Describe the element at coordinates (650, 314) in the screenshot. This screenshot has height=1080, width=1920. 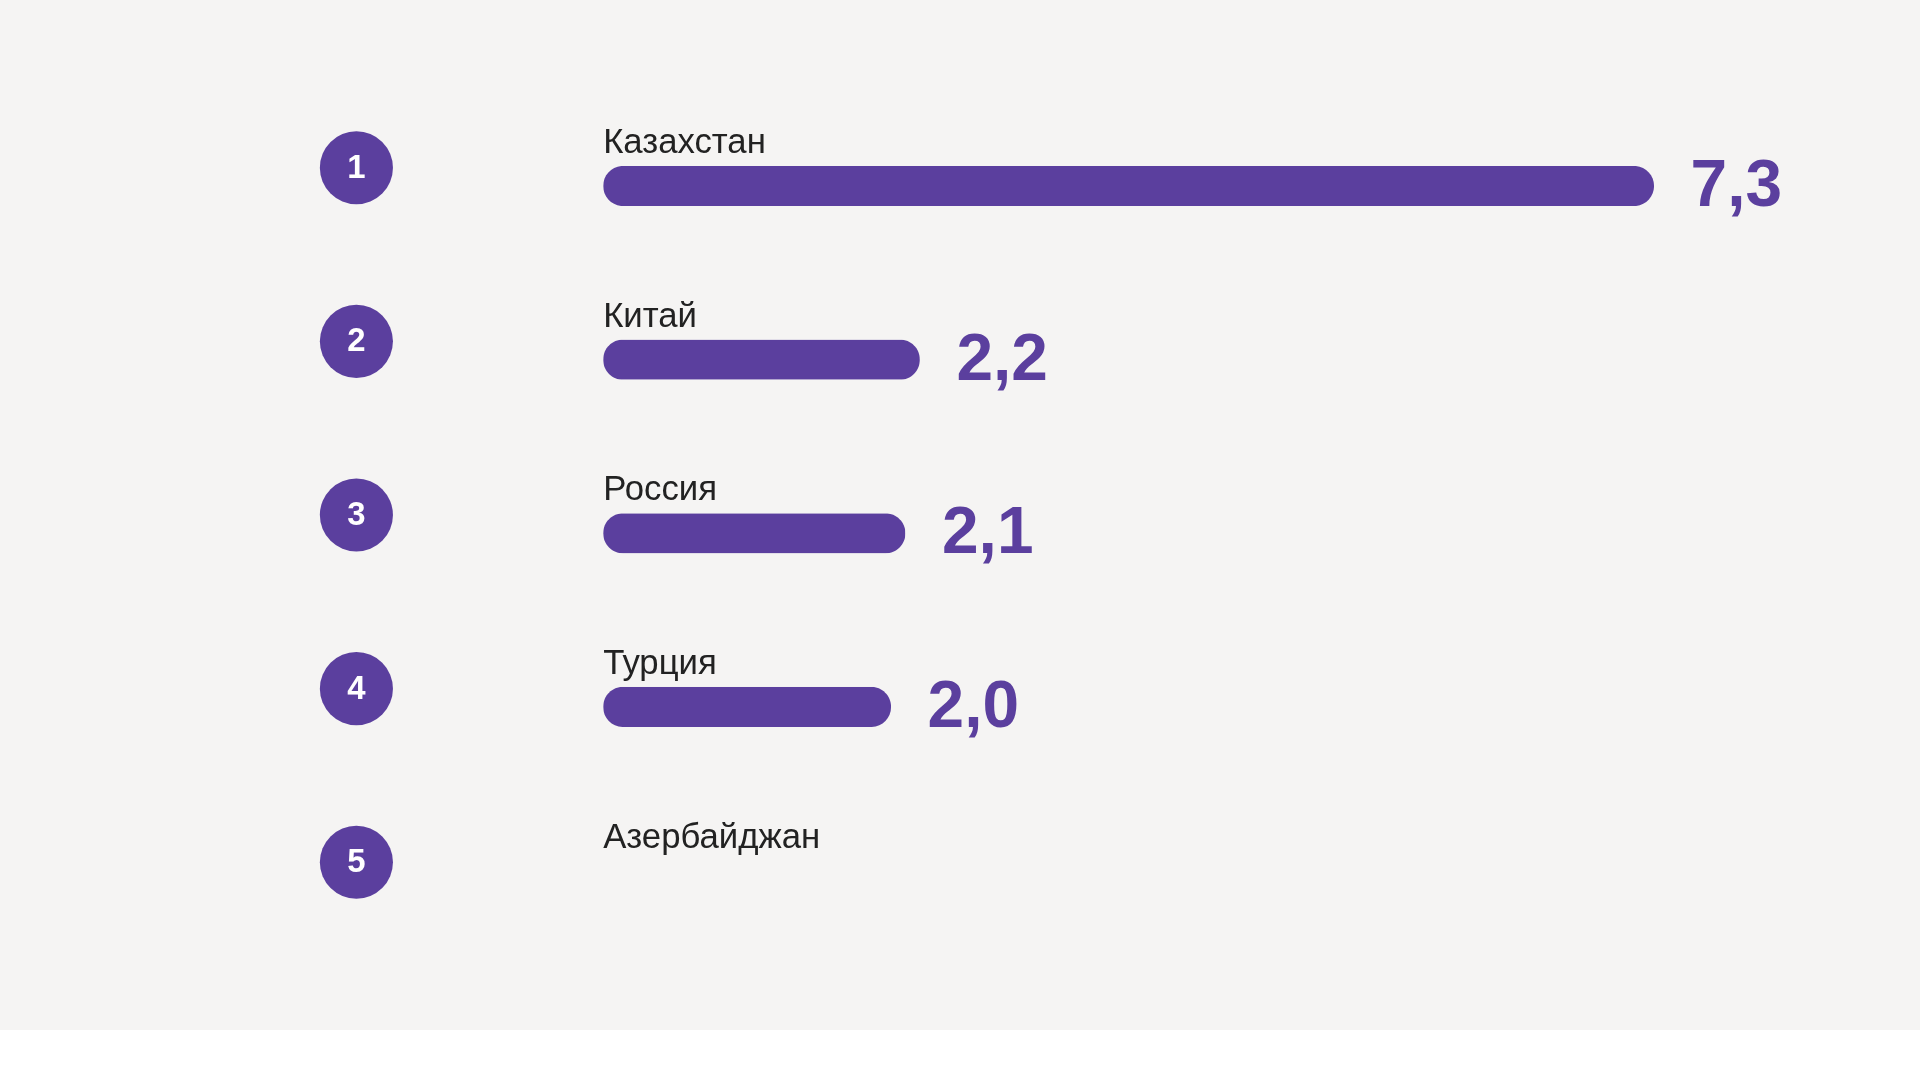
I see `y-tick-label: Китай` at that location.